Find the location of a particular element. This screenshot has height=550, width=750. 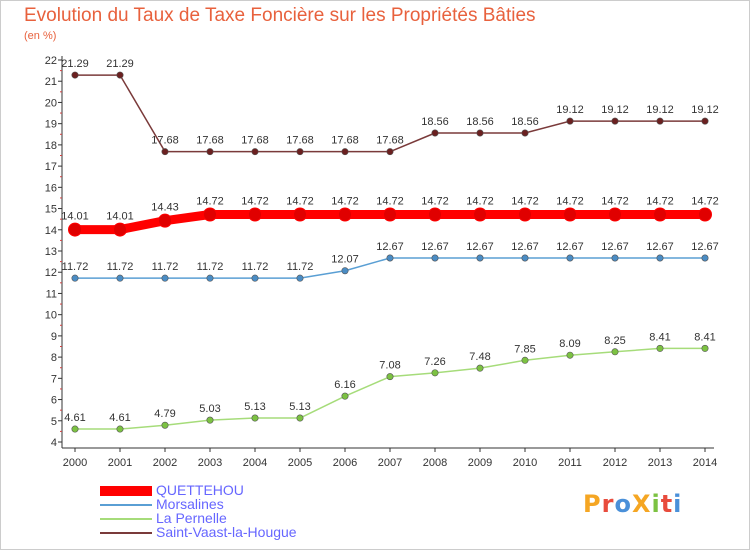

data-label: 6.16 is located at coordinates (344, 385).